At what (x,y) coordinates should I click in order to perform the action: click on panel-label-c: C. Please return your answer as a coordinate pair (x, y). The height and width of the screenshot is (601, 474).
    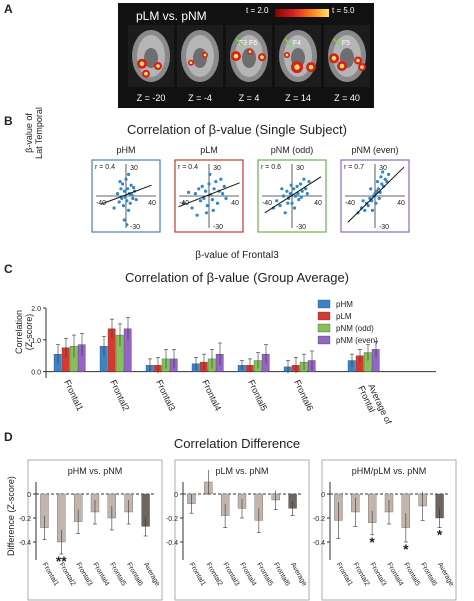
    Looking at the image, I should click on (8, 269).